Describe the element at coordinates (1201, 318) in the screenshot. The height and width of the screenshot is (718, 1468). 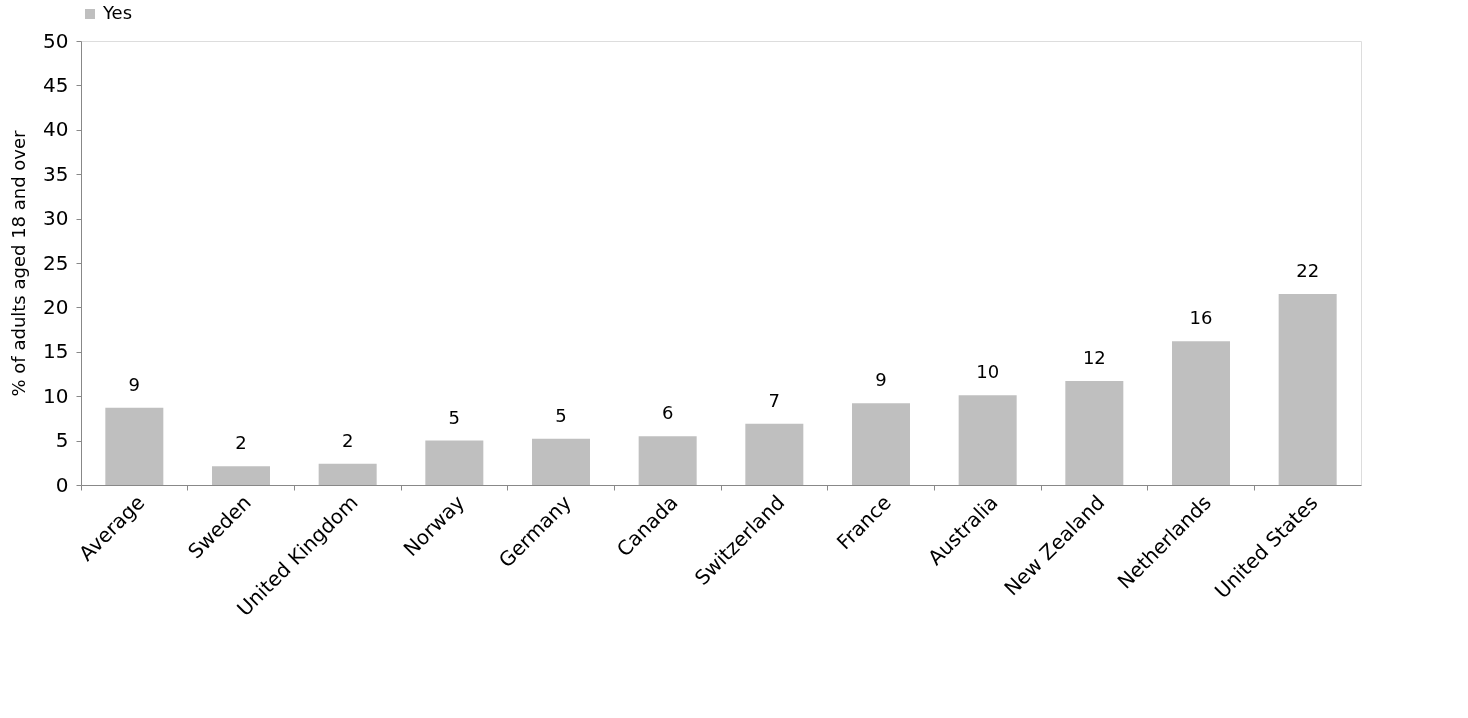
I see `data-label: 16` at that location.